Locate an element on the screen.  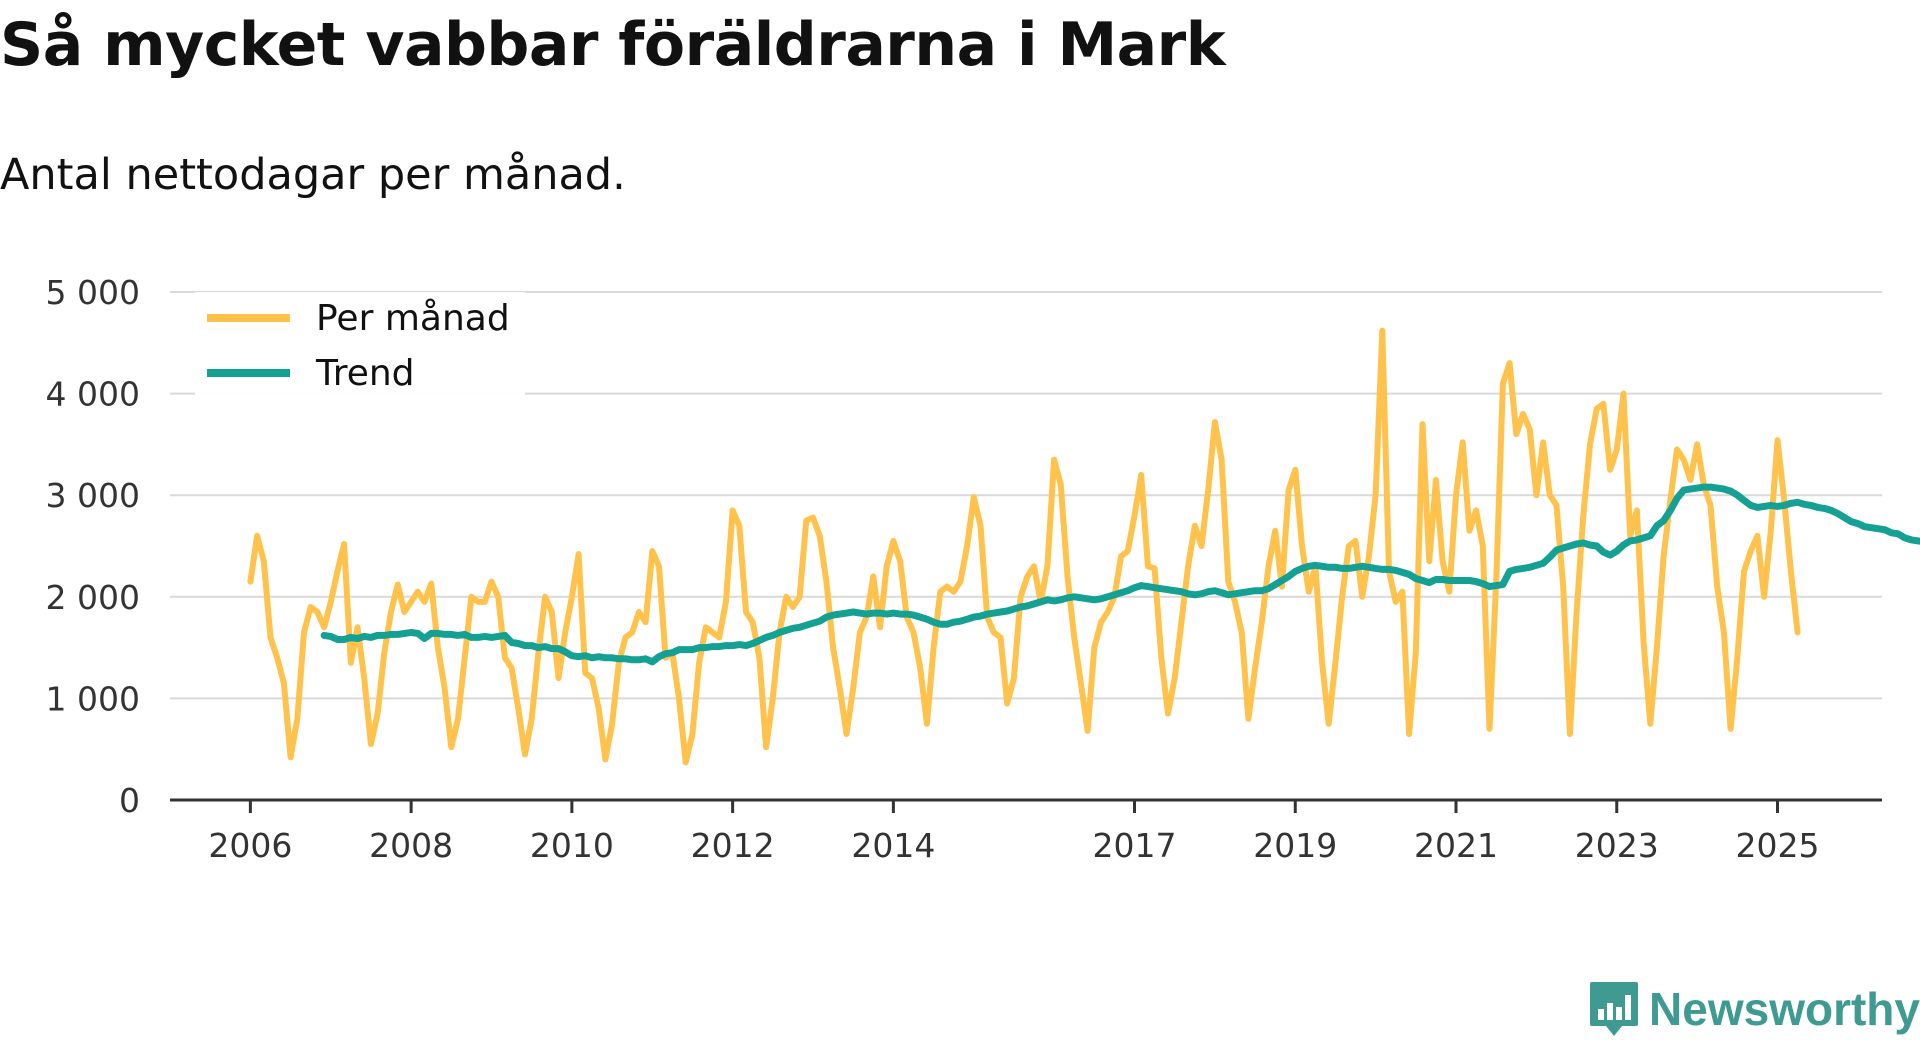
y-tick-label: 5 000 is located at coordinates (93, 292).